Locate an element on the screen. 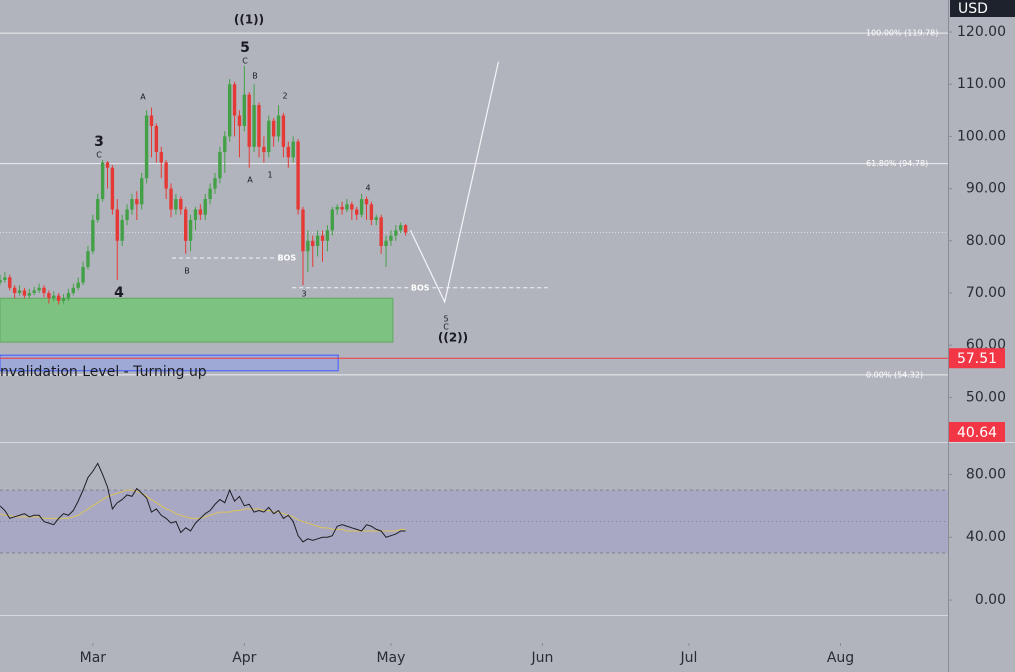 This screenshot has width=1015, height=672. price-badge-label: 57.51 is located at coordinates (977, 359).